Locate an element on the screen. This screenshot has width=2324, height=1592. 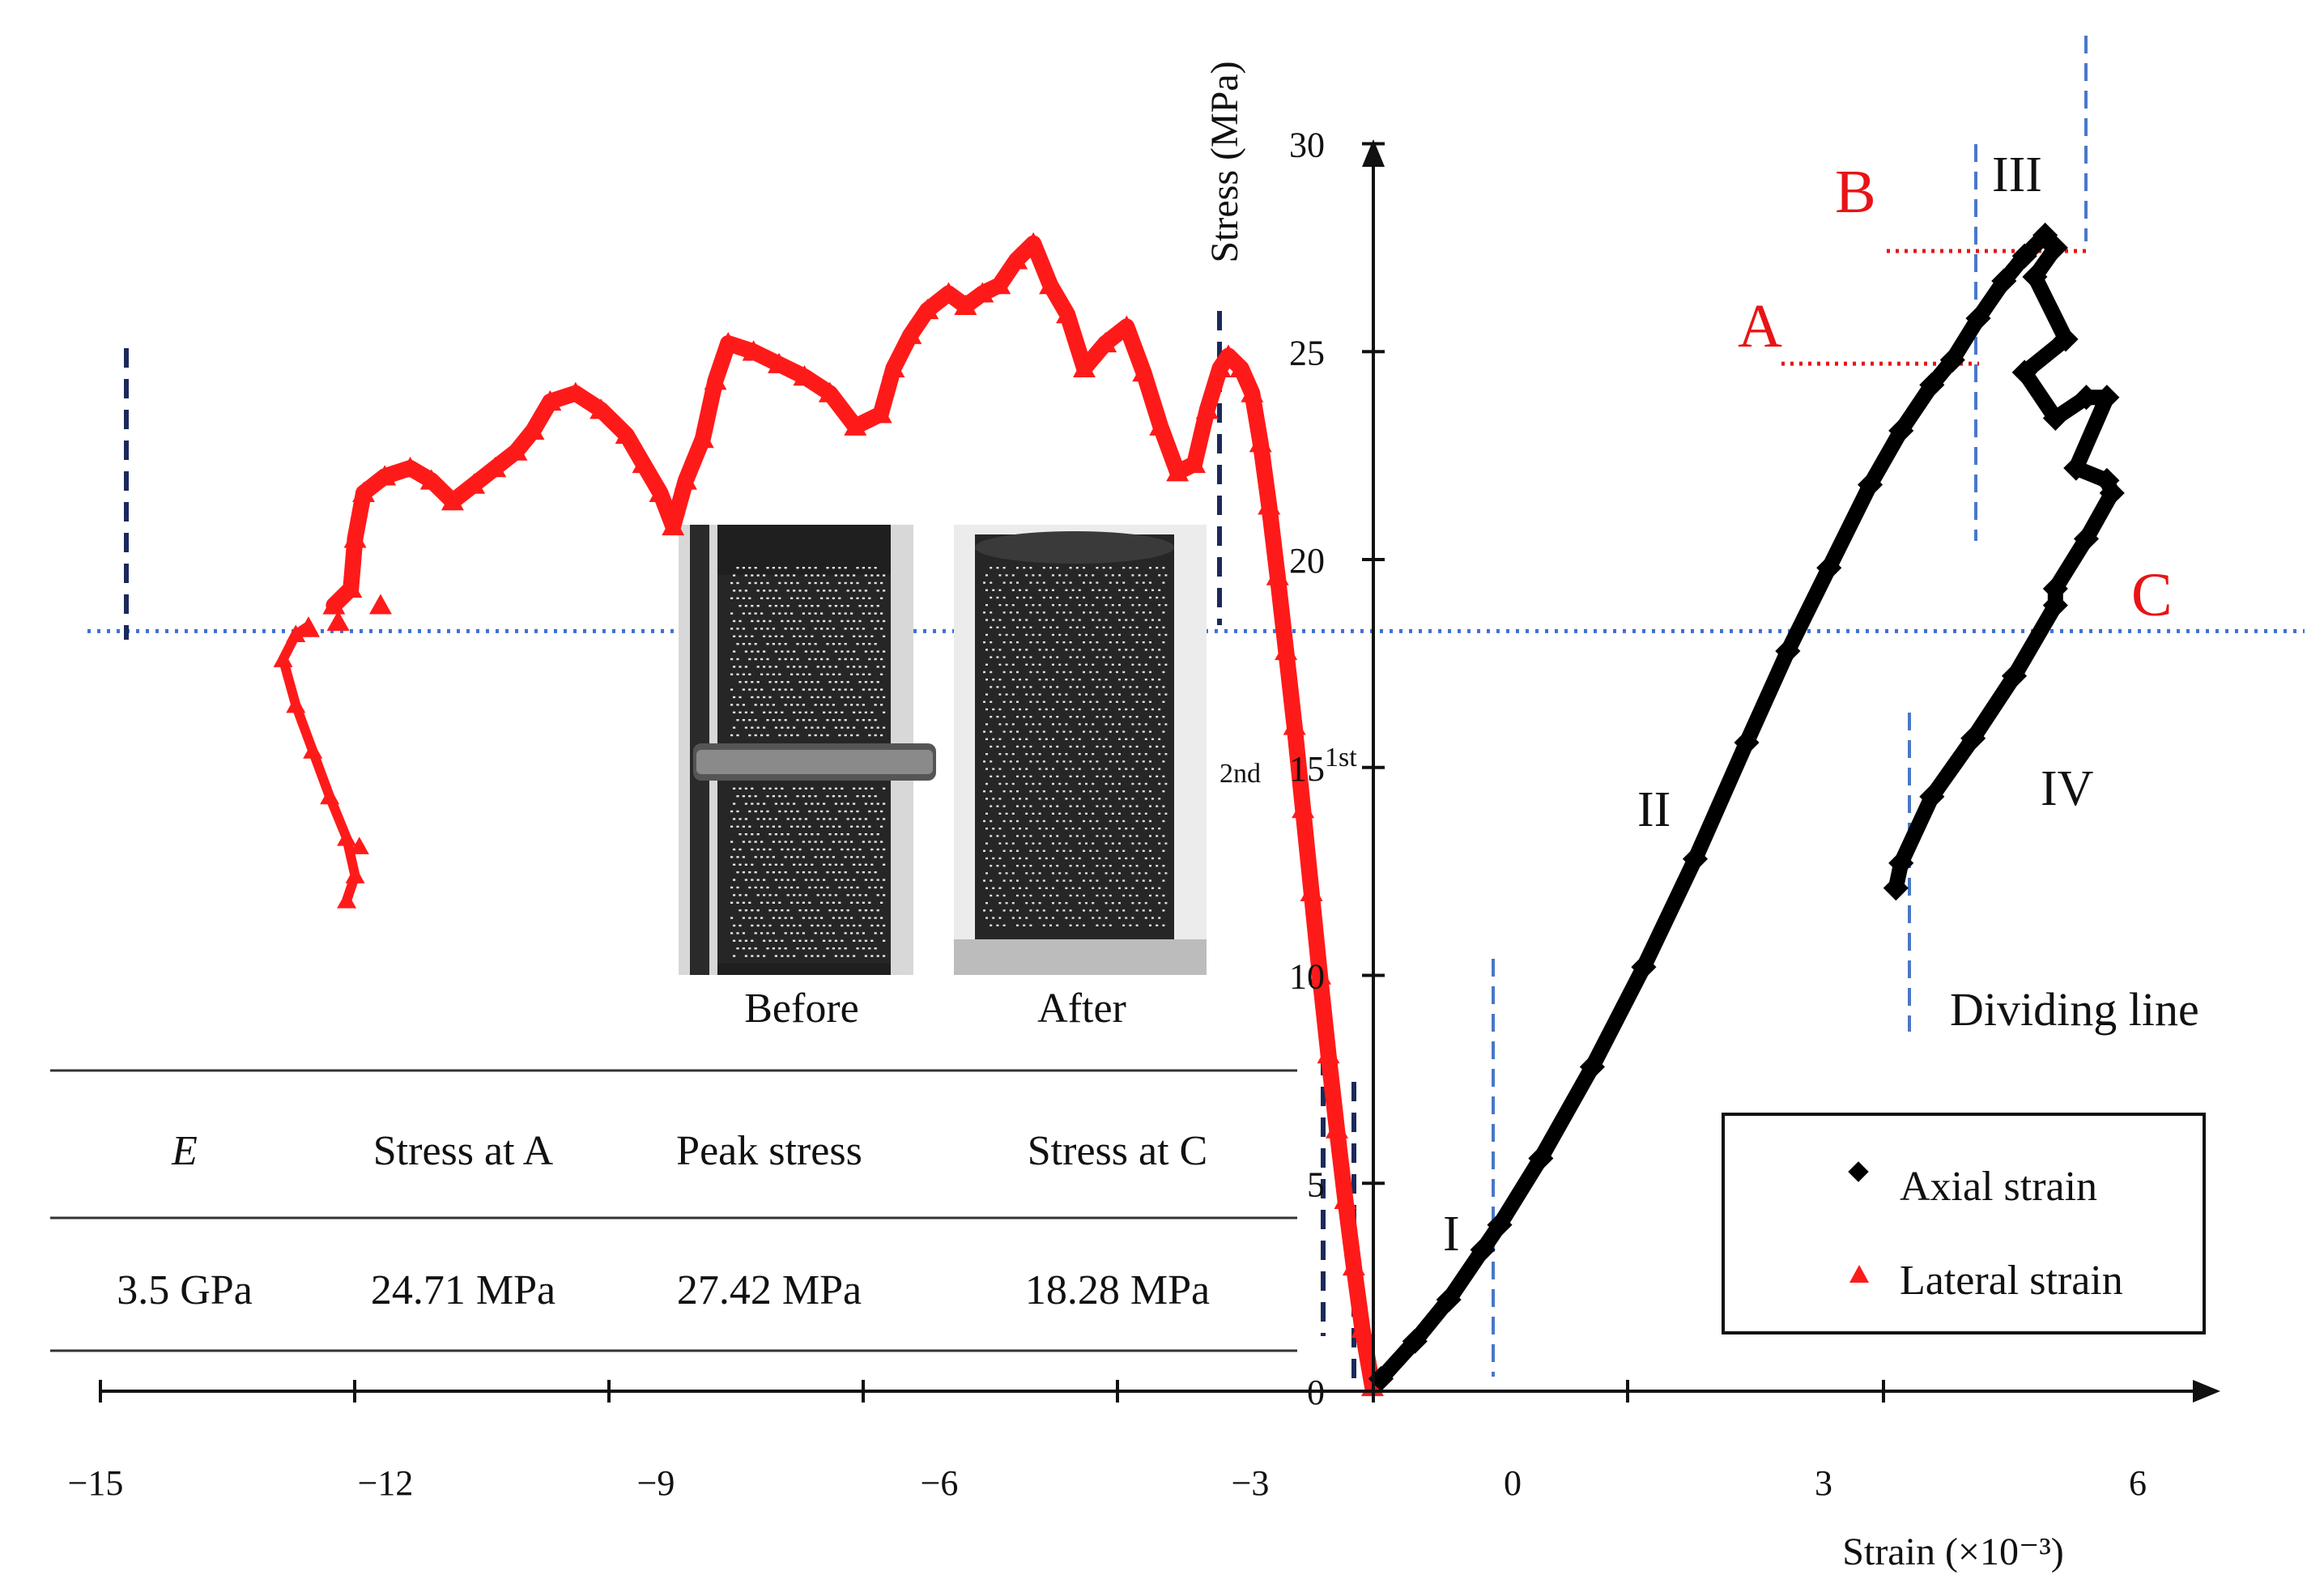
x-ticks: −15 −12 −9 −6 −3 0 3 6 is located at coordinates (1107, 1441).